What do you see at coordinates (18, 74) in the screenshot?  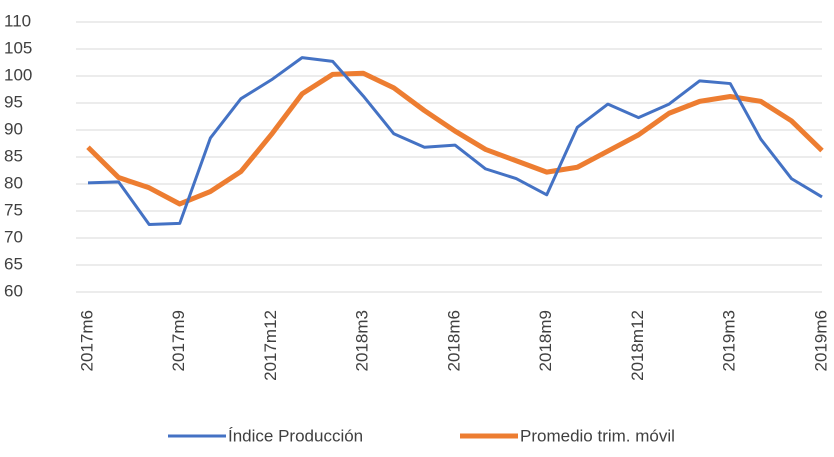 I see `y-tick-label: 100` at bounding box center [18, 74].